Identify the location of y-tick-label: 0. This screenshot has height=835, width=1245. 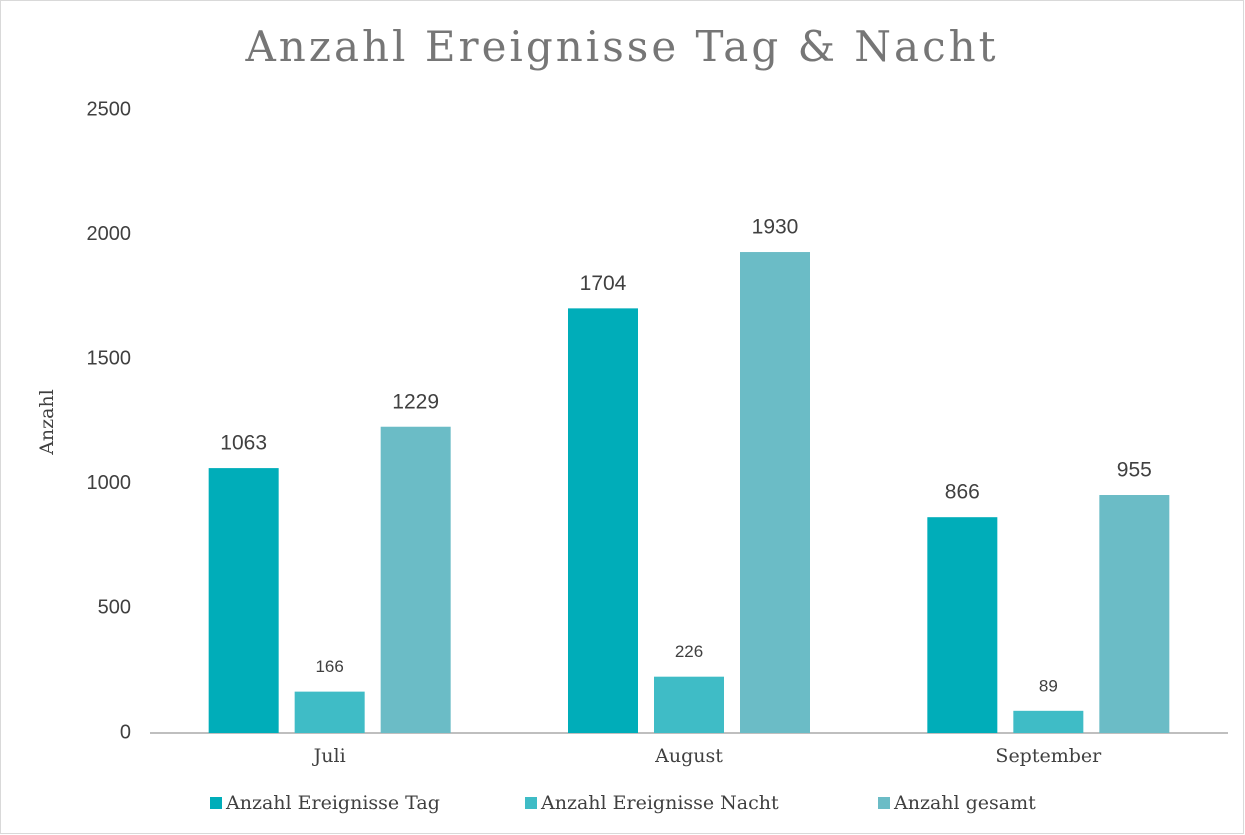
(125, 732).